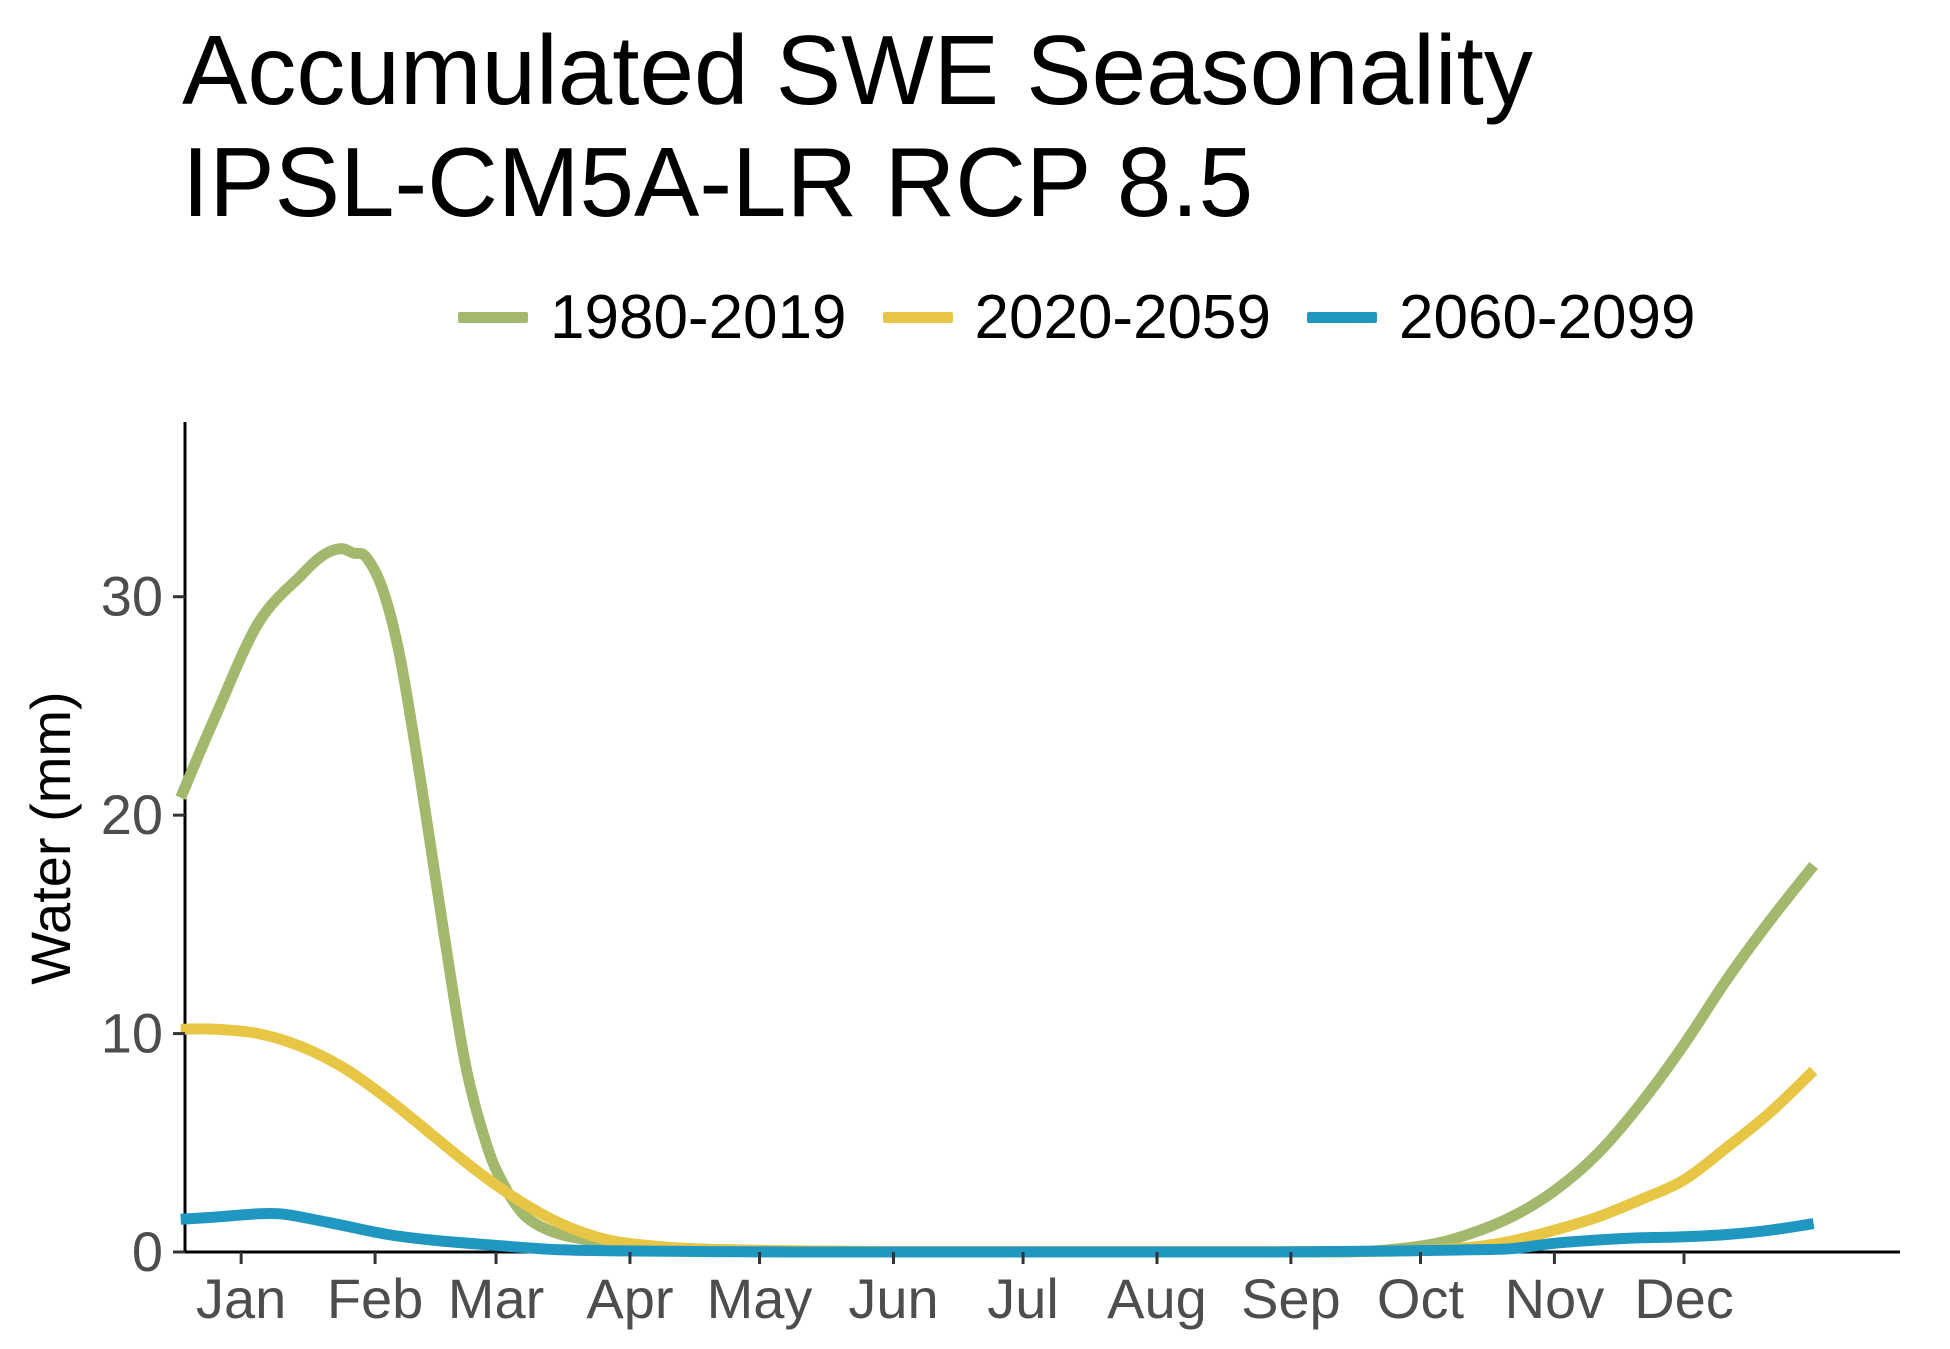 The height and width of the screenshot is (1349, 1950). Describe the element at coordinates (375, 1298) in the screenshot. I see `x-tick-label: Feb` at that location.